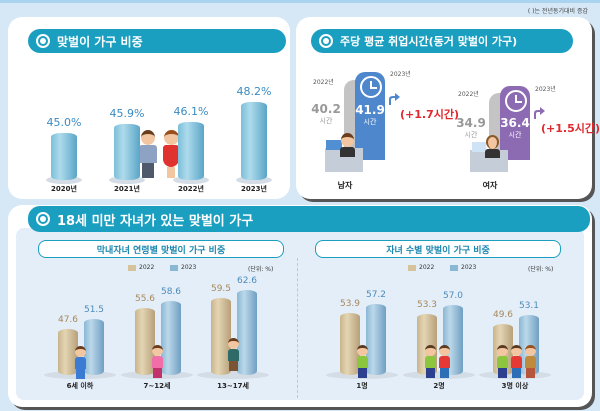 The height and width of the screenshot is (411, 600). I want to click on top-border, so click(300, 1).